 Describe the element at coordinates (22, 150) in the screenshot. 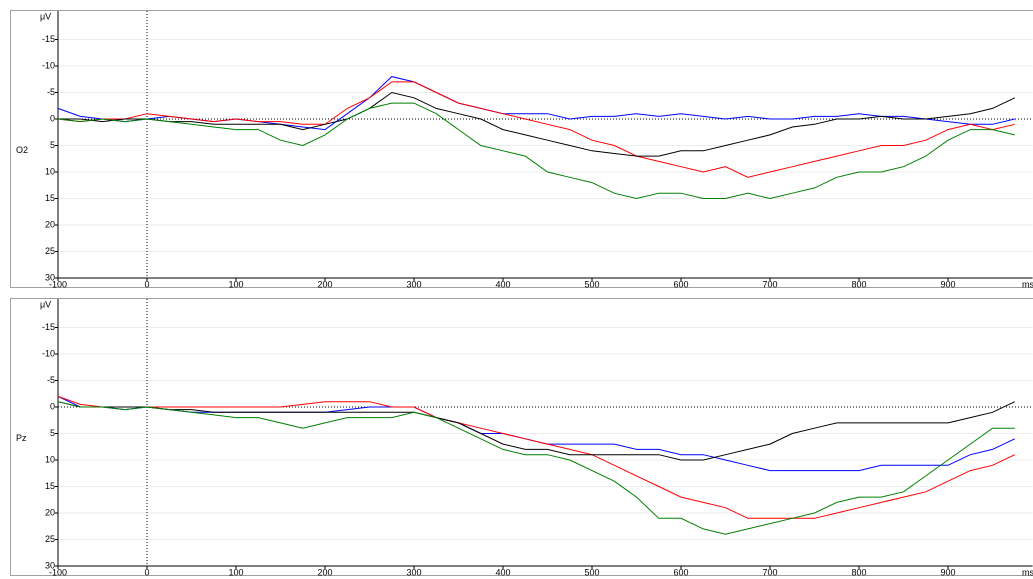

I see `channel-label: O2` at that location.